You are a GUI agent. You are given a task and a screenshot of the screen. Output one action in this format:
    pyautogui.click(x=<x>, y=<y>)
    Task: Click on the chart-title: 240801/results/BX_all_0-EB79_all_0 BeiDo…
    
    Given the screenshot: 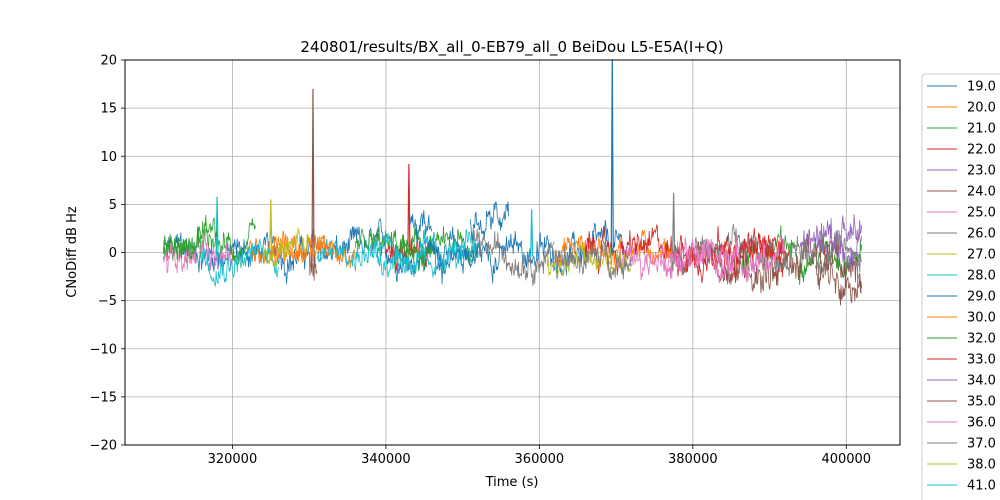 What is the action you would take?
    pyautogui.click(x=511, y=47)
    